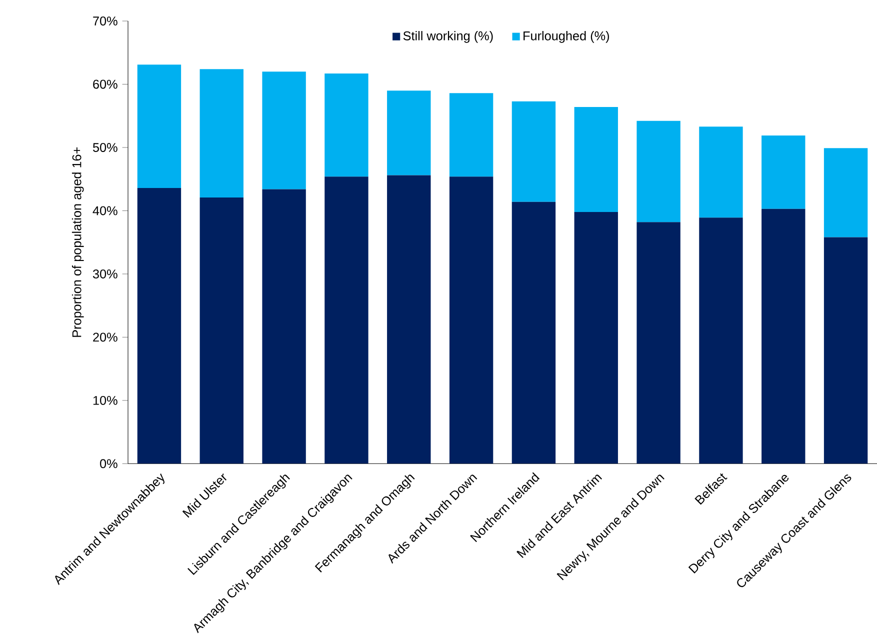  I want to click on y-tick-label: 60%, so click(105, 84).